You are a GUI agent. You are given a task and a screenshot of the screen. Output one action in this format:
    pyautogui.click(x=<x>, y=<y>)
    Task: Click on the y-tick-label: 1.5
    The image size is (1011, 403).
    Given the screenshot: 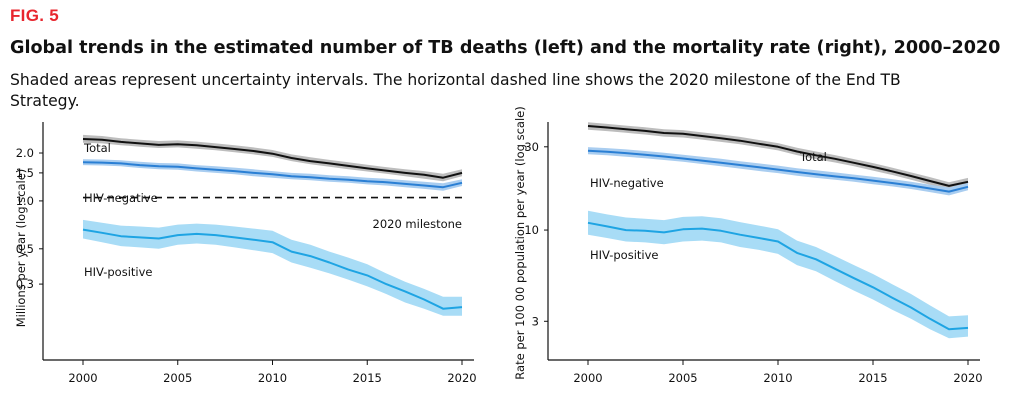 What is the action you would take?
    pyautogui.click(x=25, y=173)
    